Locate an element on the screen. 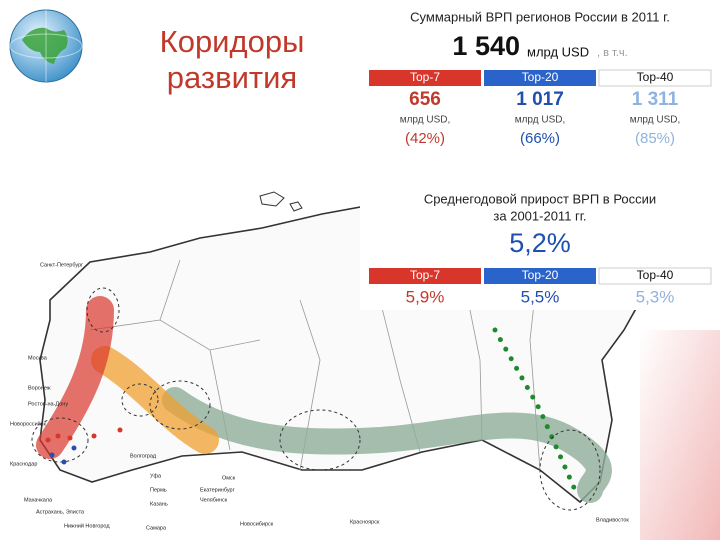 This screenshot has height=540, width=720. city-label: Воронеж is located at coordinates (39, 388).